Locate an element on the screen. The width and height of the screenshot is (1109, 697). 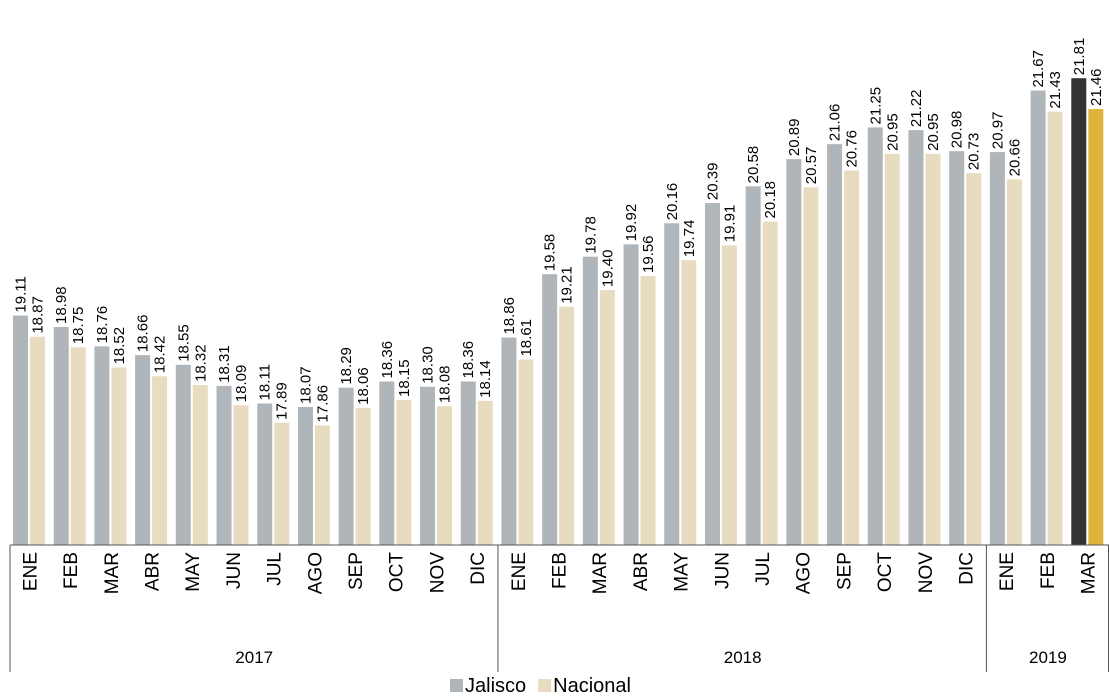
value-label: 18.55 is located at coordinates (183, 343).